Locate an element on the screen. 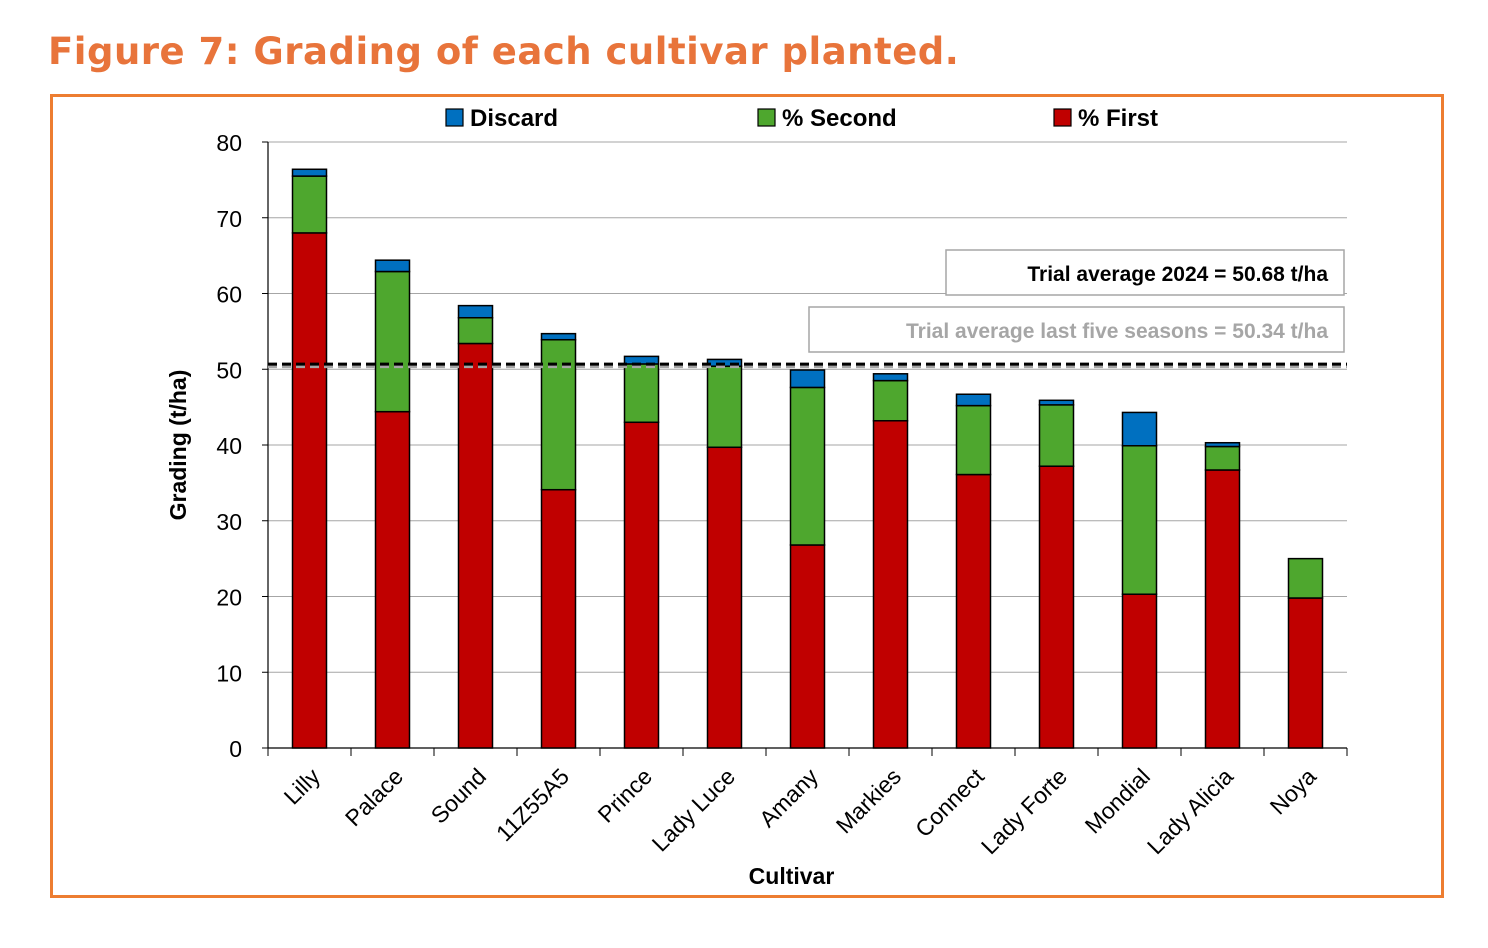 Image resolution: width=1488 pixels, height=948 pixels. bar-first-lady-alicia is located at coordinates (1222, 609).